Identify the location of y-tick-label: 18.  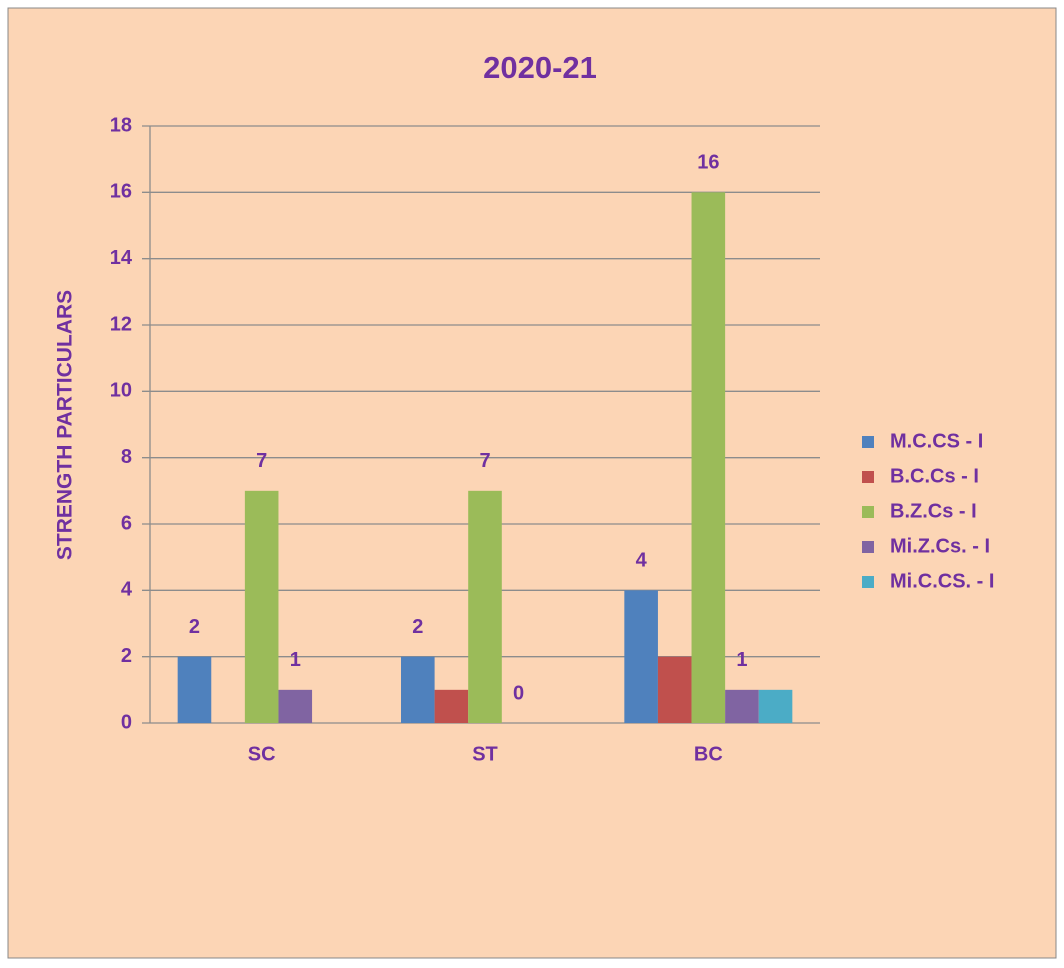
(121, 125).